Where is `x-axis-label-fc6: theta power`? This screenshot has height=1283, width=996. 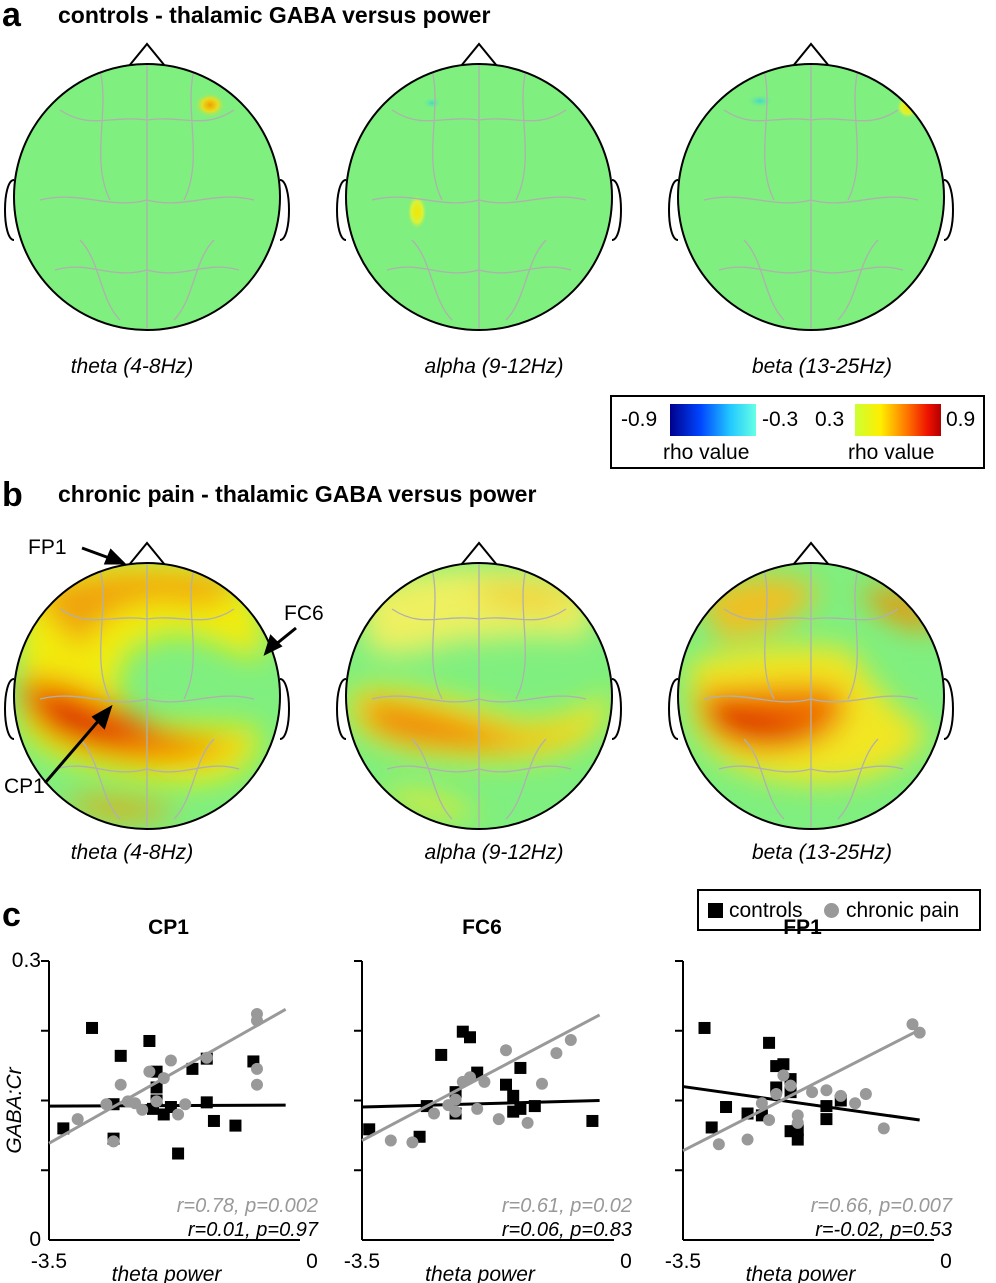 x-axis-label-fc6: theta power is located at coordinates (480, 1273).